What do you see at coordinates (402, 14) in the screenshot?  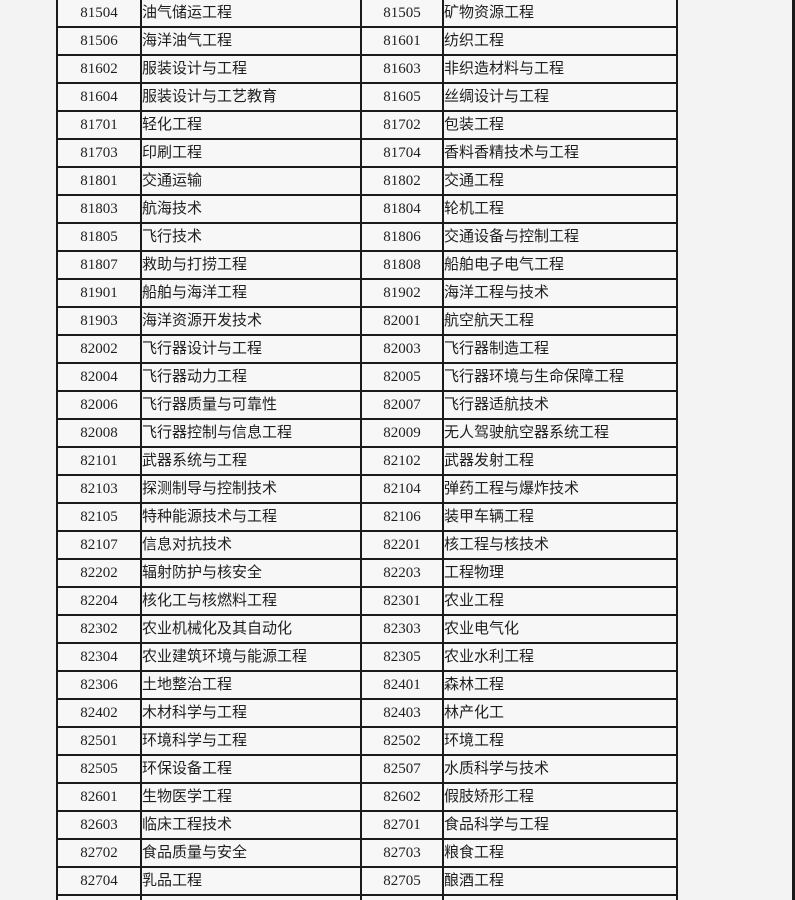 I see `major-code-cell: 81505` at bounding box center [402, 14].